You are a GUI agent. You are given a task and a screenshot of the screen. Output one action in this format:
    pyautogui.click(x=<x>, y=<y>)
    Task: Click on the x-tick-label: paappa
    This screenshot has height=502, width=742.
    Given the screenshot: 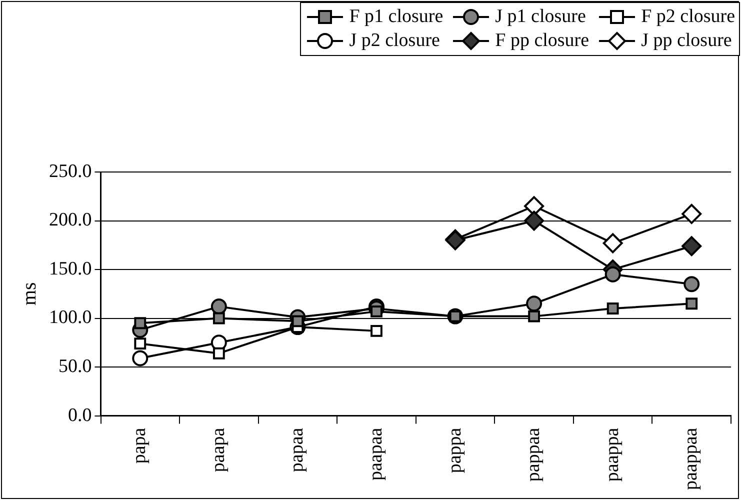 What is the action you would take?
    pyautogui.click(x=612, y=454)
    